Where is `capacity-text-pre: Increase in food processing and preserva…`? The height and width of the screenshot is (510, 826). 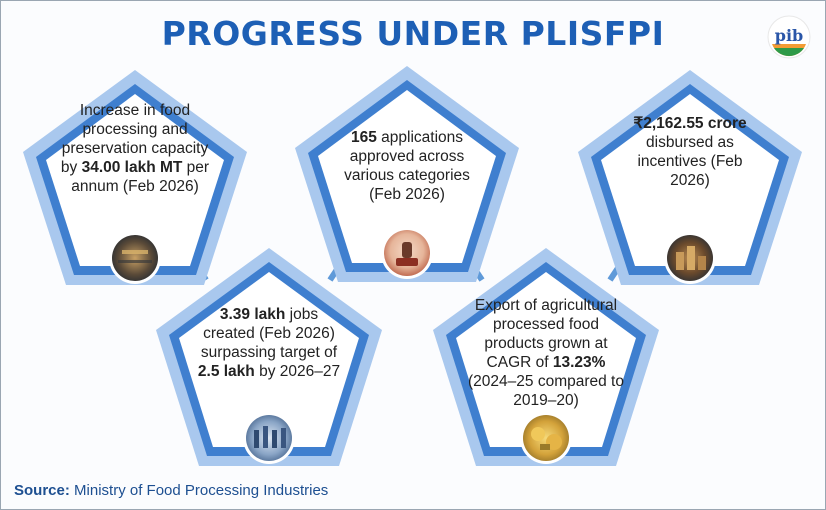 capacity-text-pre: Increase in food processing and preserva… is located at coordinates (134, 139).